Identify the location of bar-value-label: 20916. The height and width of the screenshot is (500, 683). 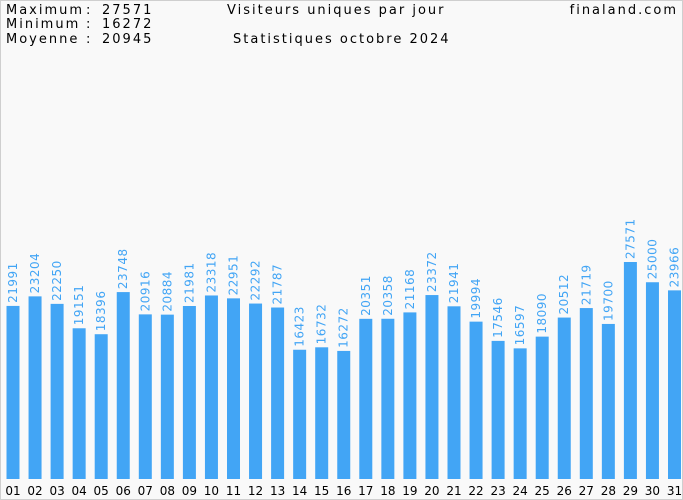
(145, 291).